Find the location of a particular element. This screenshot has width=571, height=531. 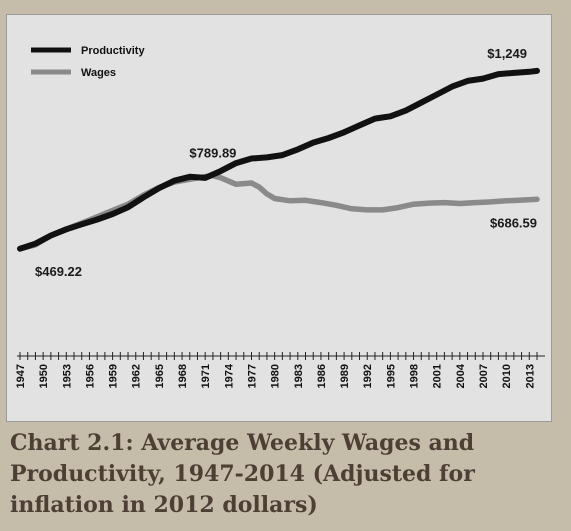

x-tick-label: 1956 is located at coordinates (90, 376).